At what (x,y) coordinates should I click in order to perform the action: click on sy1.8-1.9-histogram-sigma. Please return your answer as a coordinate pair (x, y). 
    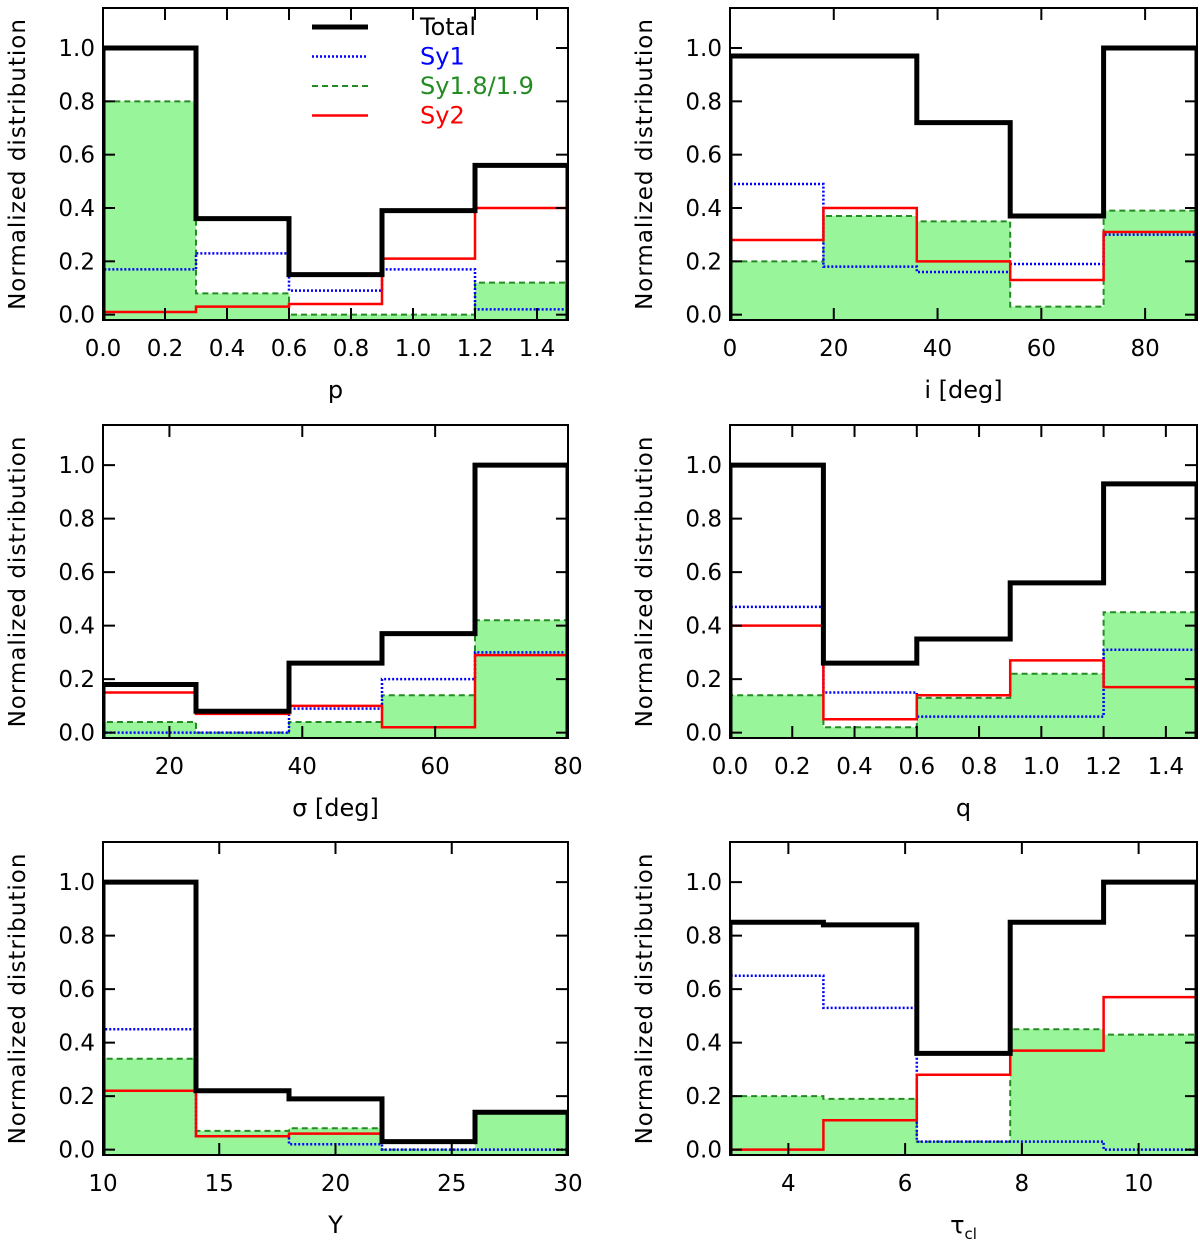
    Looking at the image, I should click on (335, 678).